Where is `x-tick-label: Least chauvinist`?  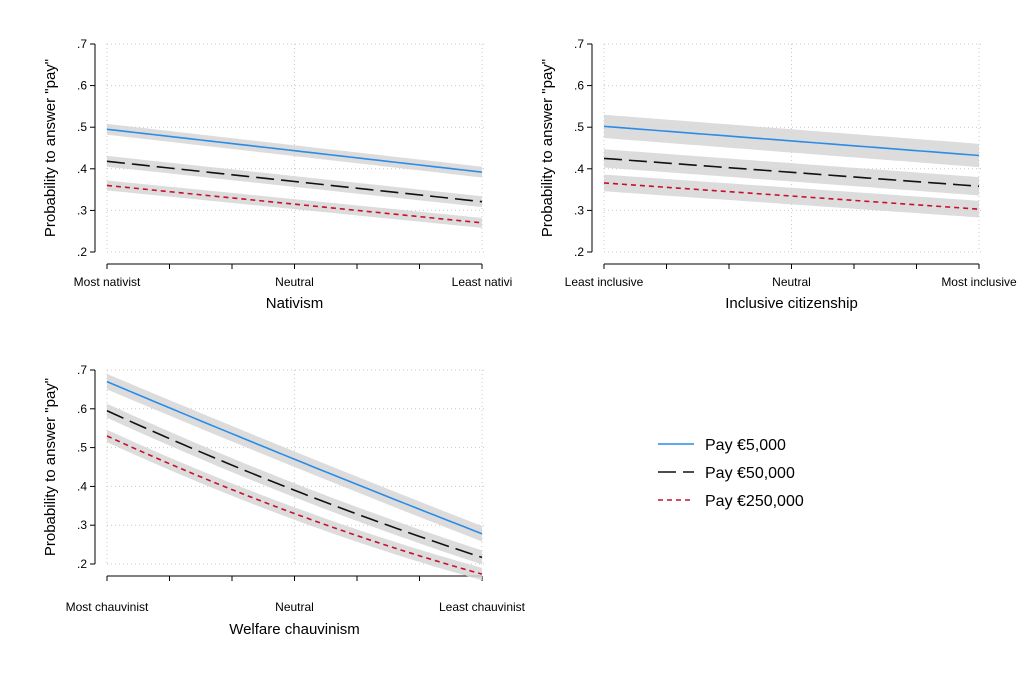
x-tick-label: Least chauvinist is located at coordinates (482, 607).